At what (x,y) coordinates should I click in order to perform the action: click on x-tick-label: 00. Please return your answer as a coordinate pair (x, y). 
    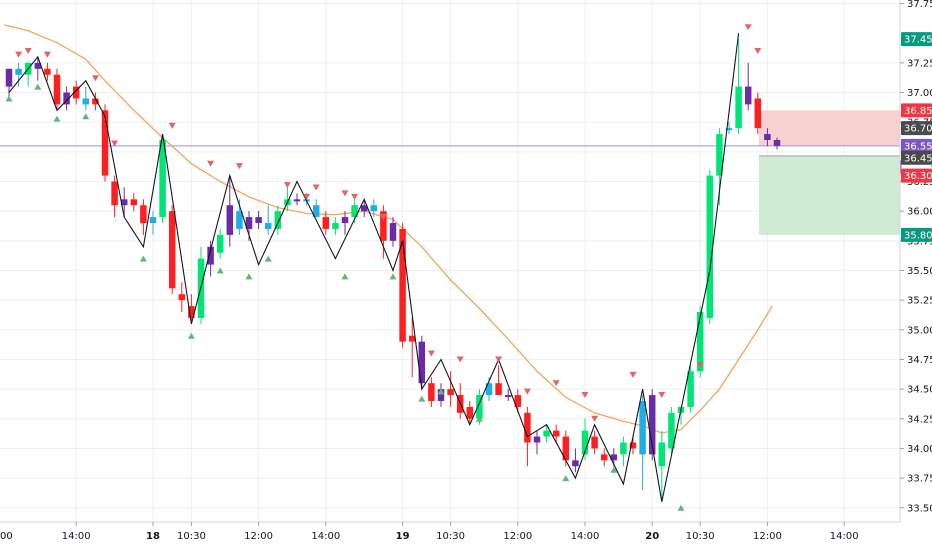
    Looking at the image, I should click on (6, 536).